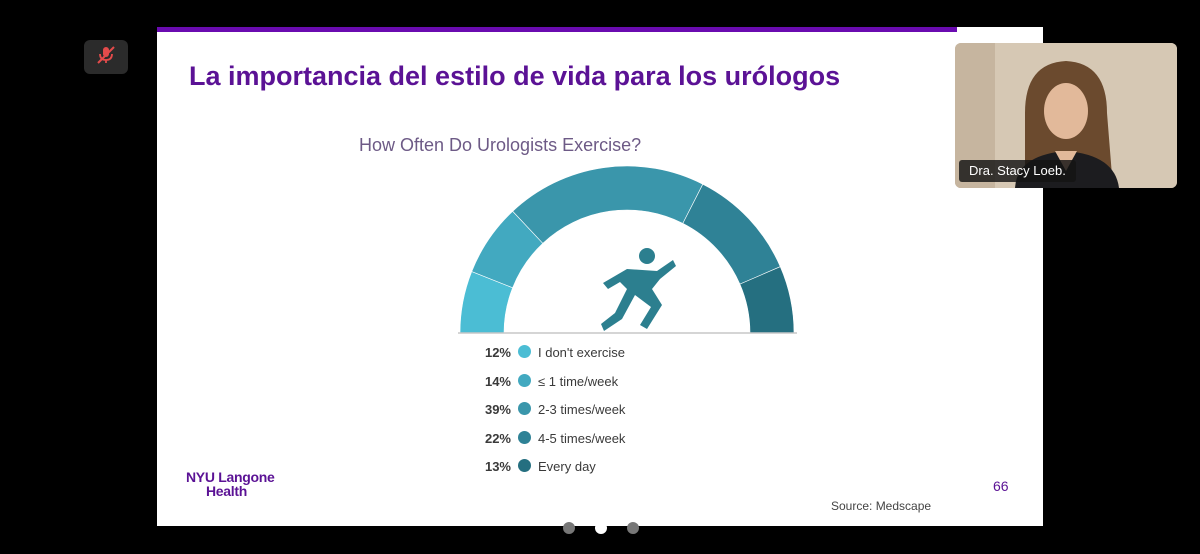  I want to click on chart-title: How Often Do Urologists Exercise?, so click(500, 145).